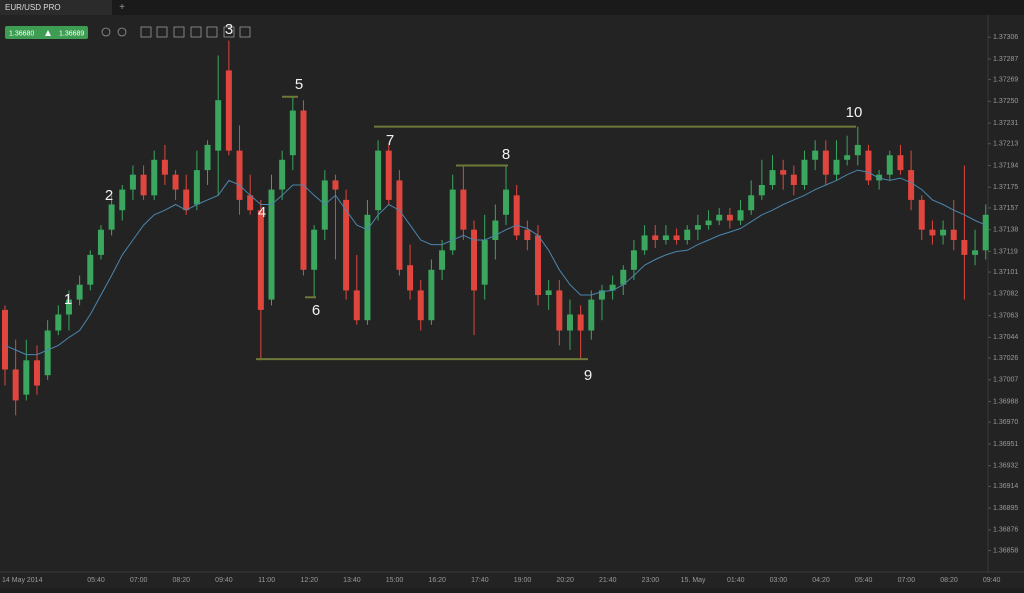 The height and width of the screenshot is (593, 1024). I want to click on annotation: 2, so click(109, 195).